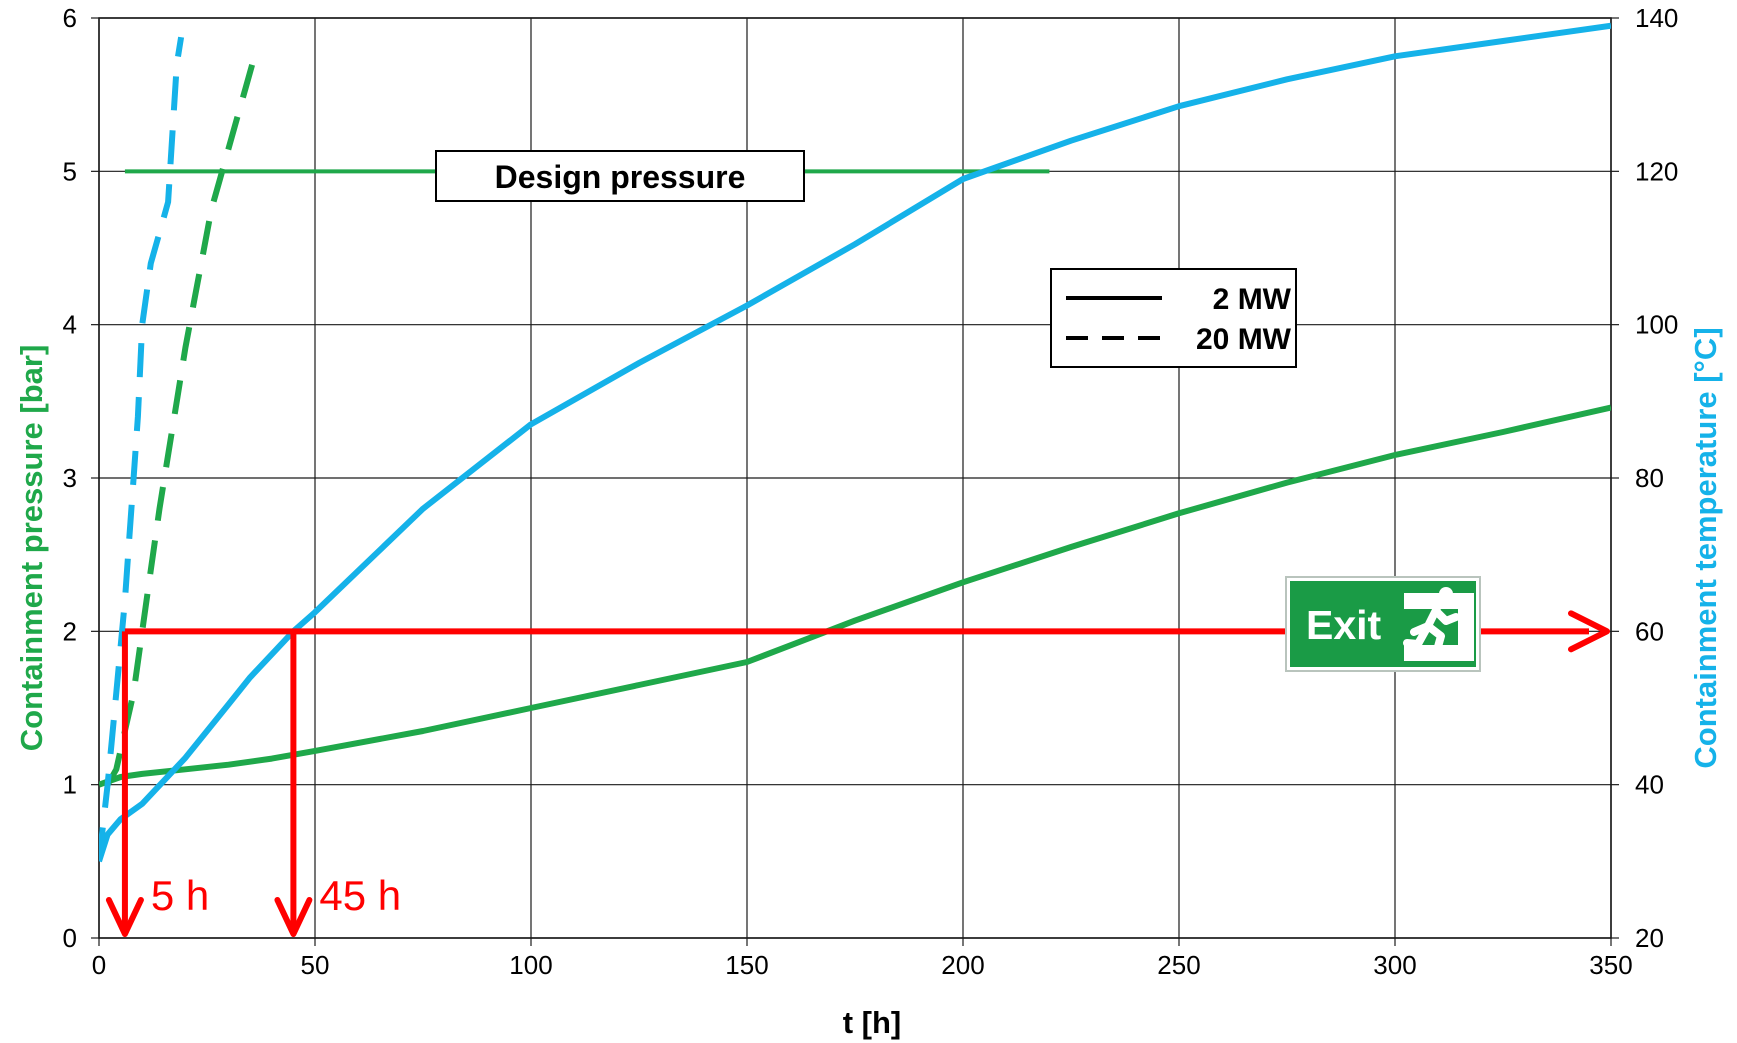  Describe the element at coordinates (315, 965) in the screenshot. I see `x-tick-label: 50` at that location.